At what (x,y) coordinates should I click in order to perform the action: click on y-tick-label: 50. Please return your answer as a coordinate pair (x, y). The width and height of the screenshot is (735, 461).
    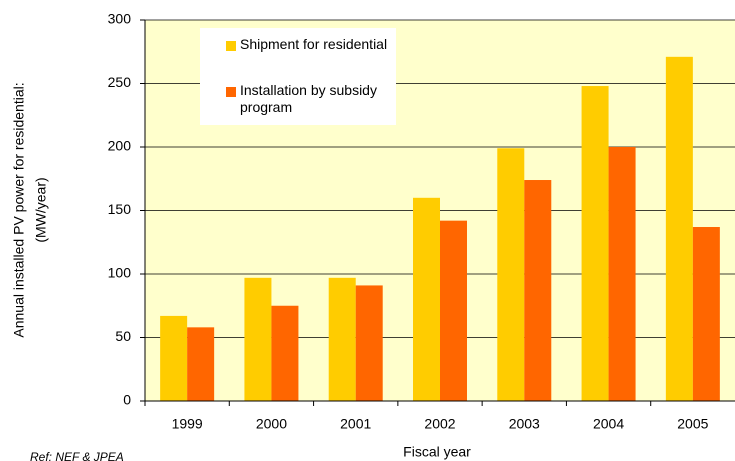
    Looking at the image, I should click on (123, 336).